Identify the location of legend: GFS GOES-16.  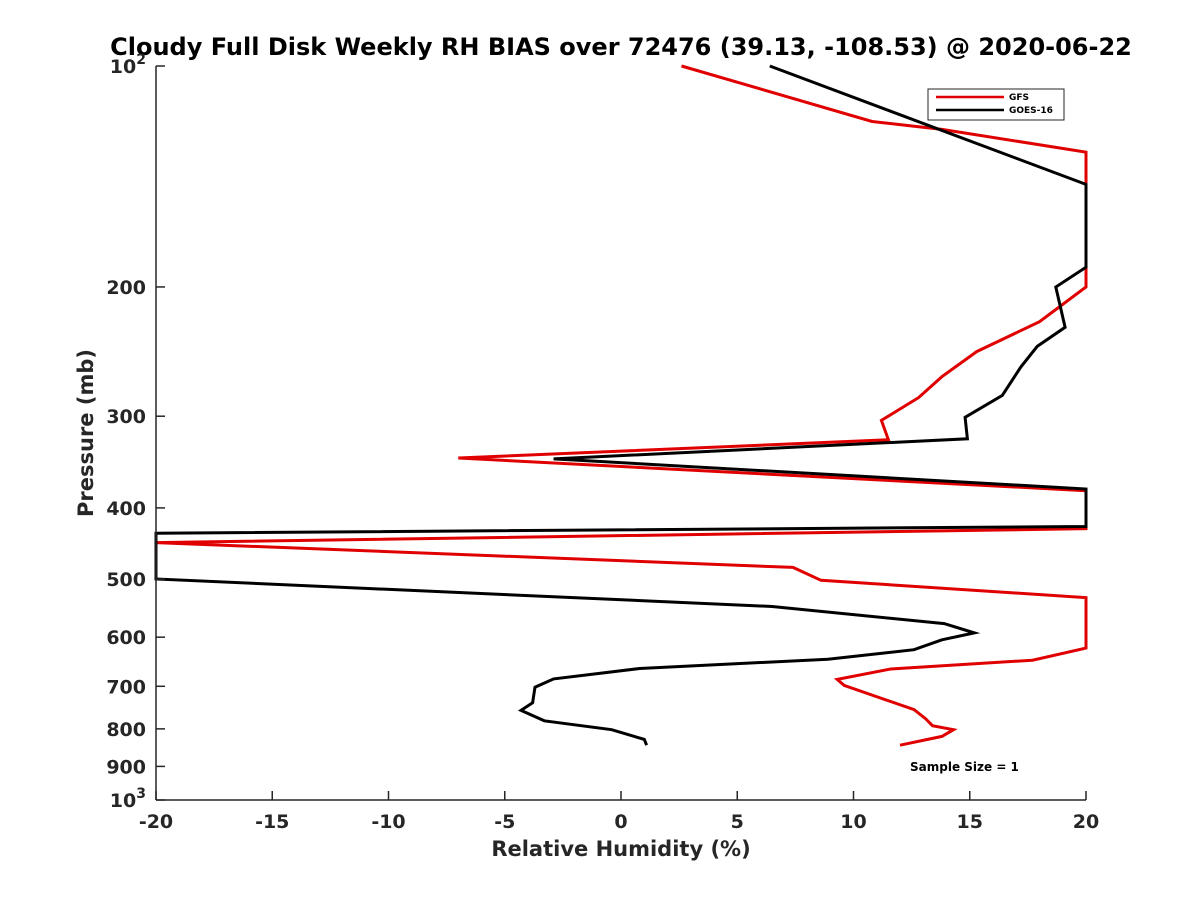
(996, 104).